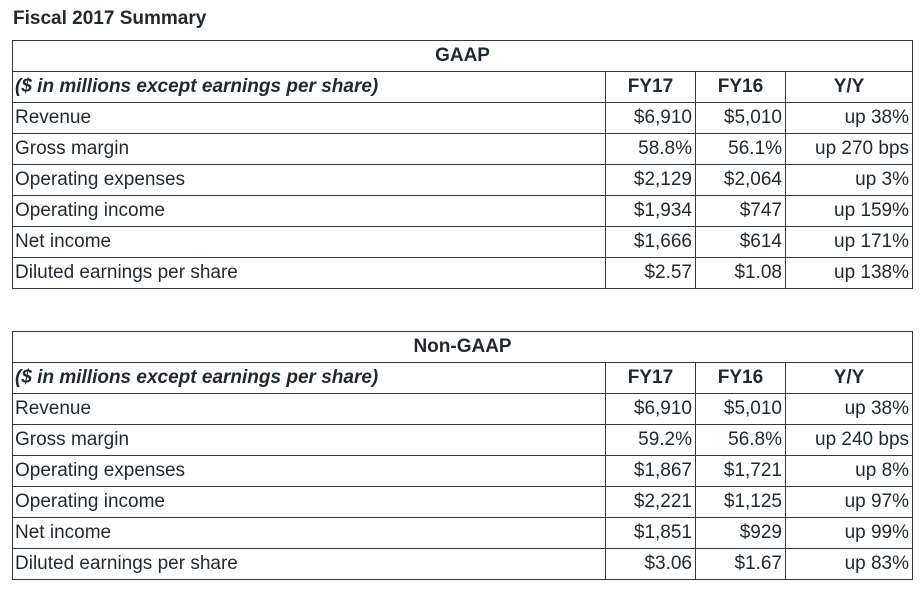  I want to click on table-row: Operating expenses $1,867 $1,721 up 8%, so click(463, 471).